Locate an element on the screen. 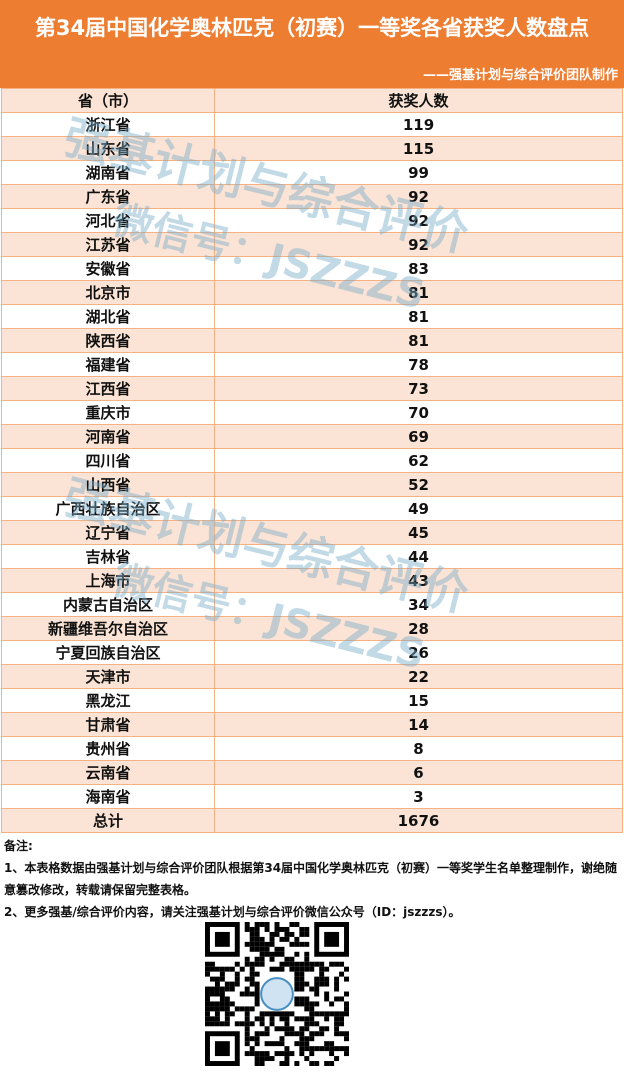 The image size is (624, 1079). qr-code is located at coordinates (277, 994).